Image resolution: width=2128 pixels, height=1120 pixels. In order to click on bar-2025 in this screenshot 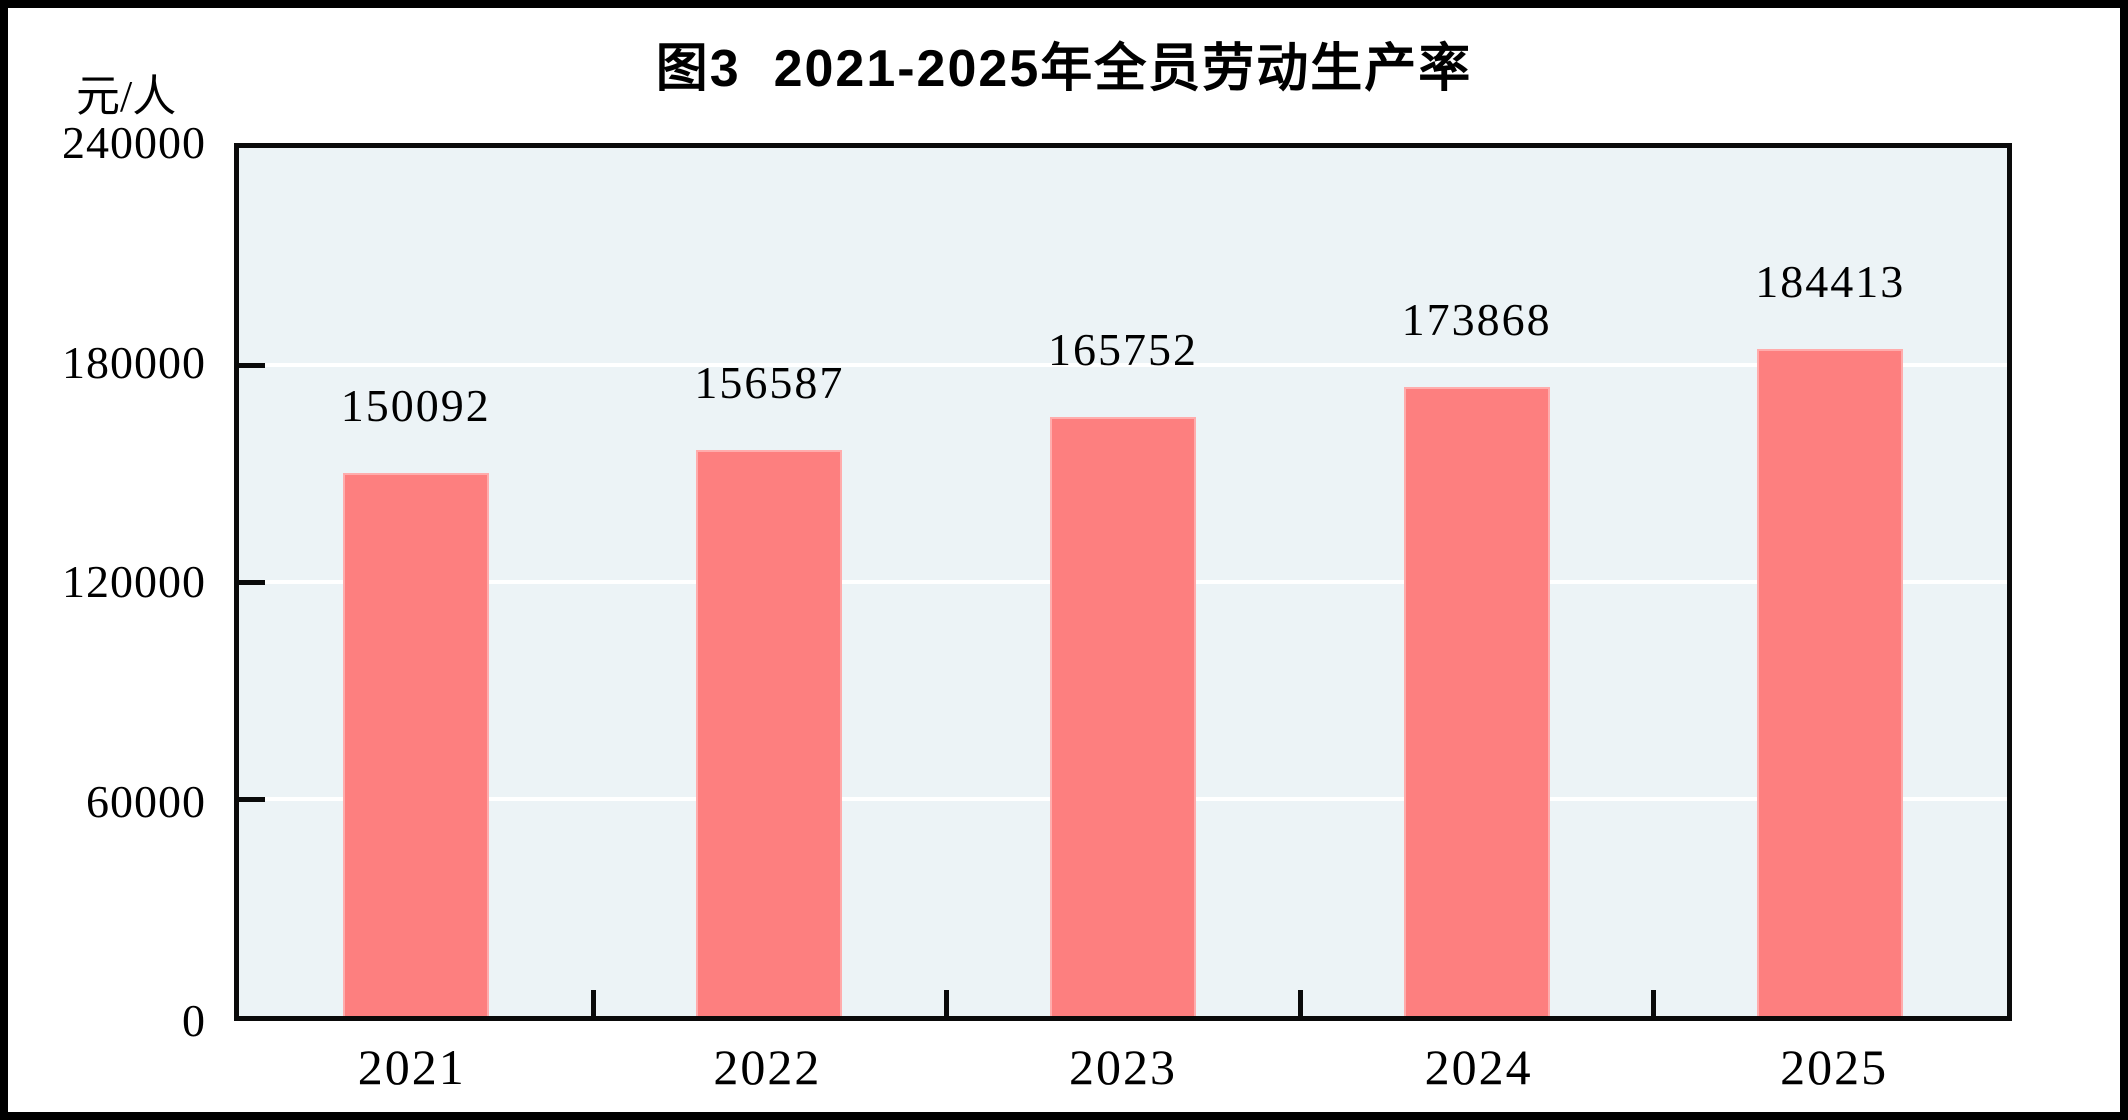, I will do `click(1830, 682)`.